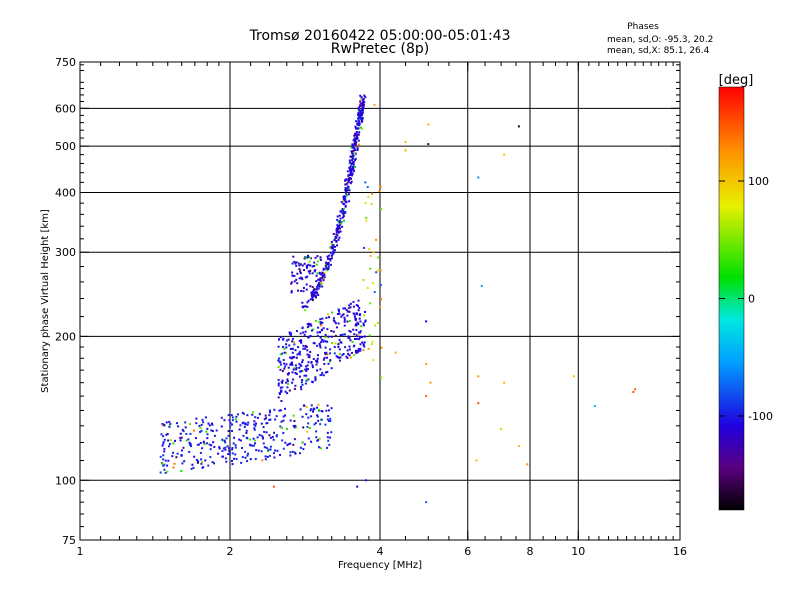 Image resolution: width=800 pixels, height=600 pixels. What do you see at coordinates (380, 49) in the screenshot?
I see `chart-subtitle: RwPretec (8p)` at bounding box center [380, 49].